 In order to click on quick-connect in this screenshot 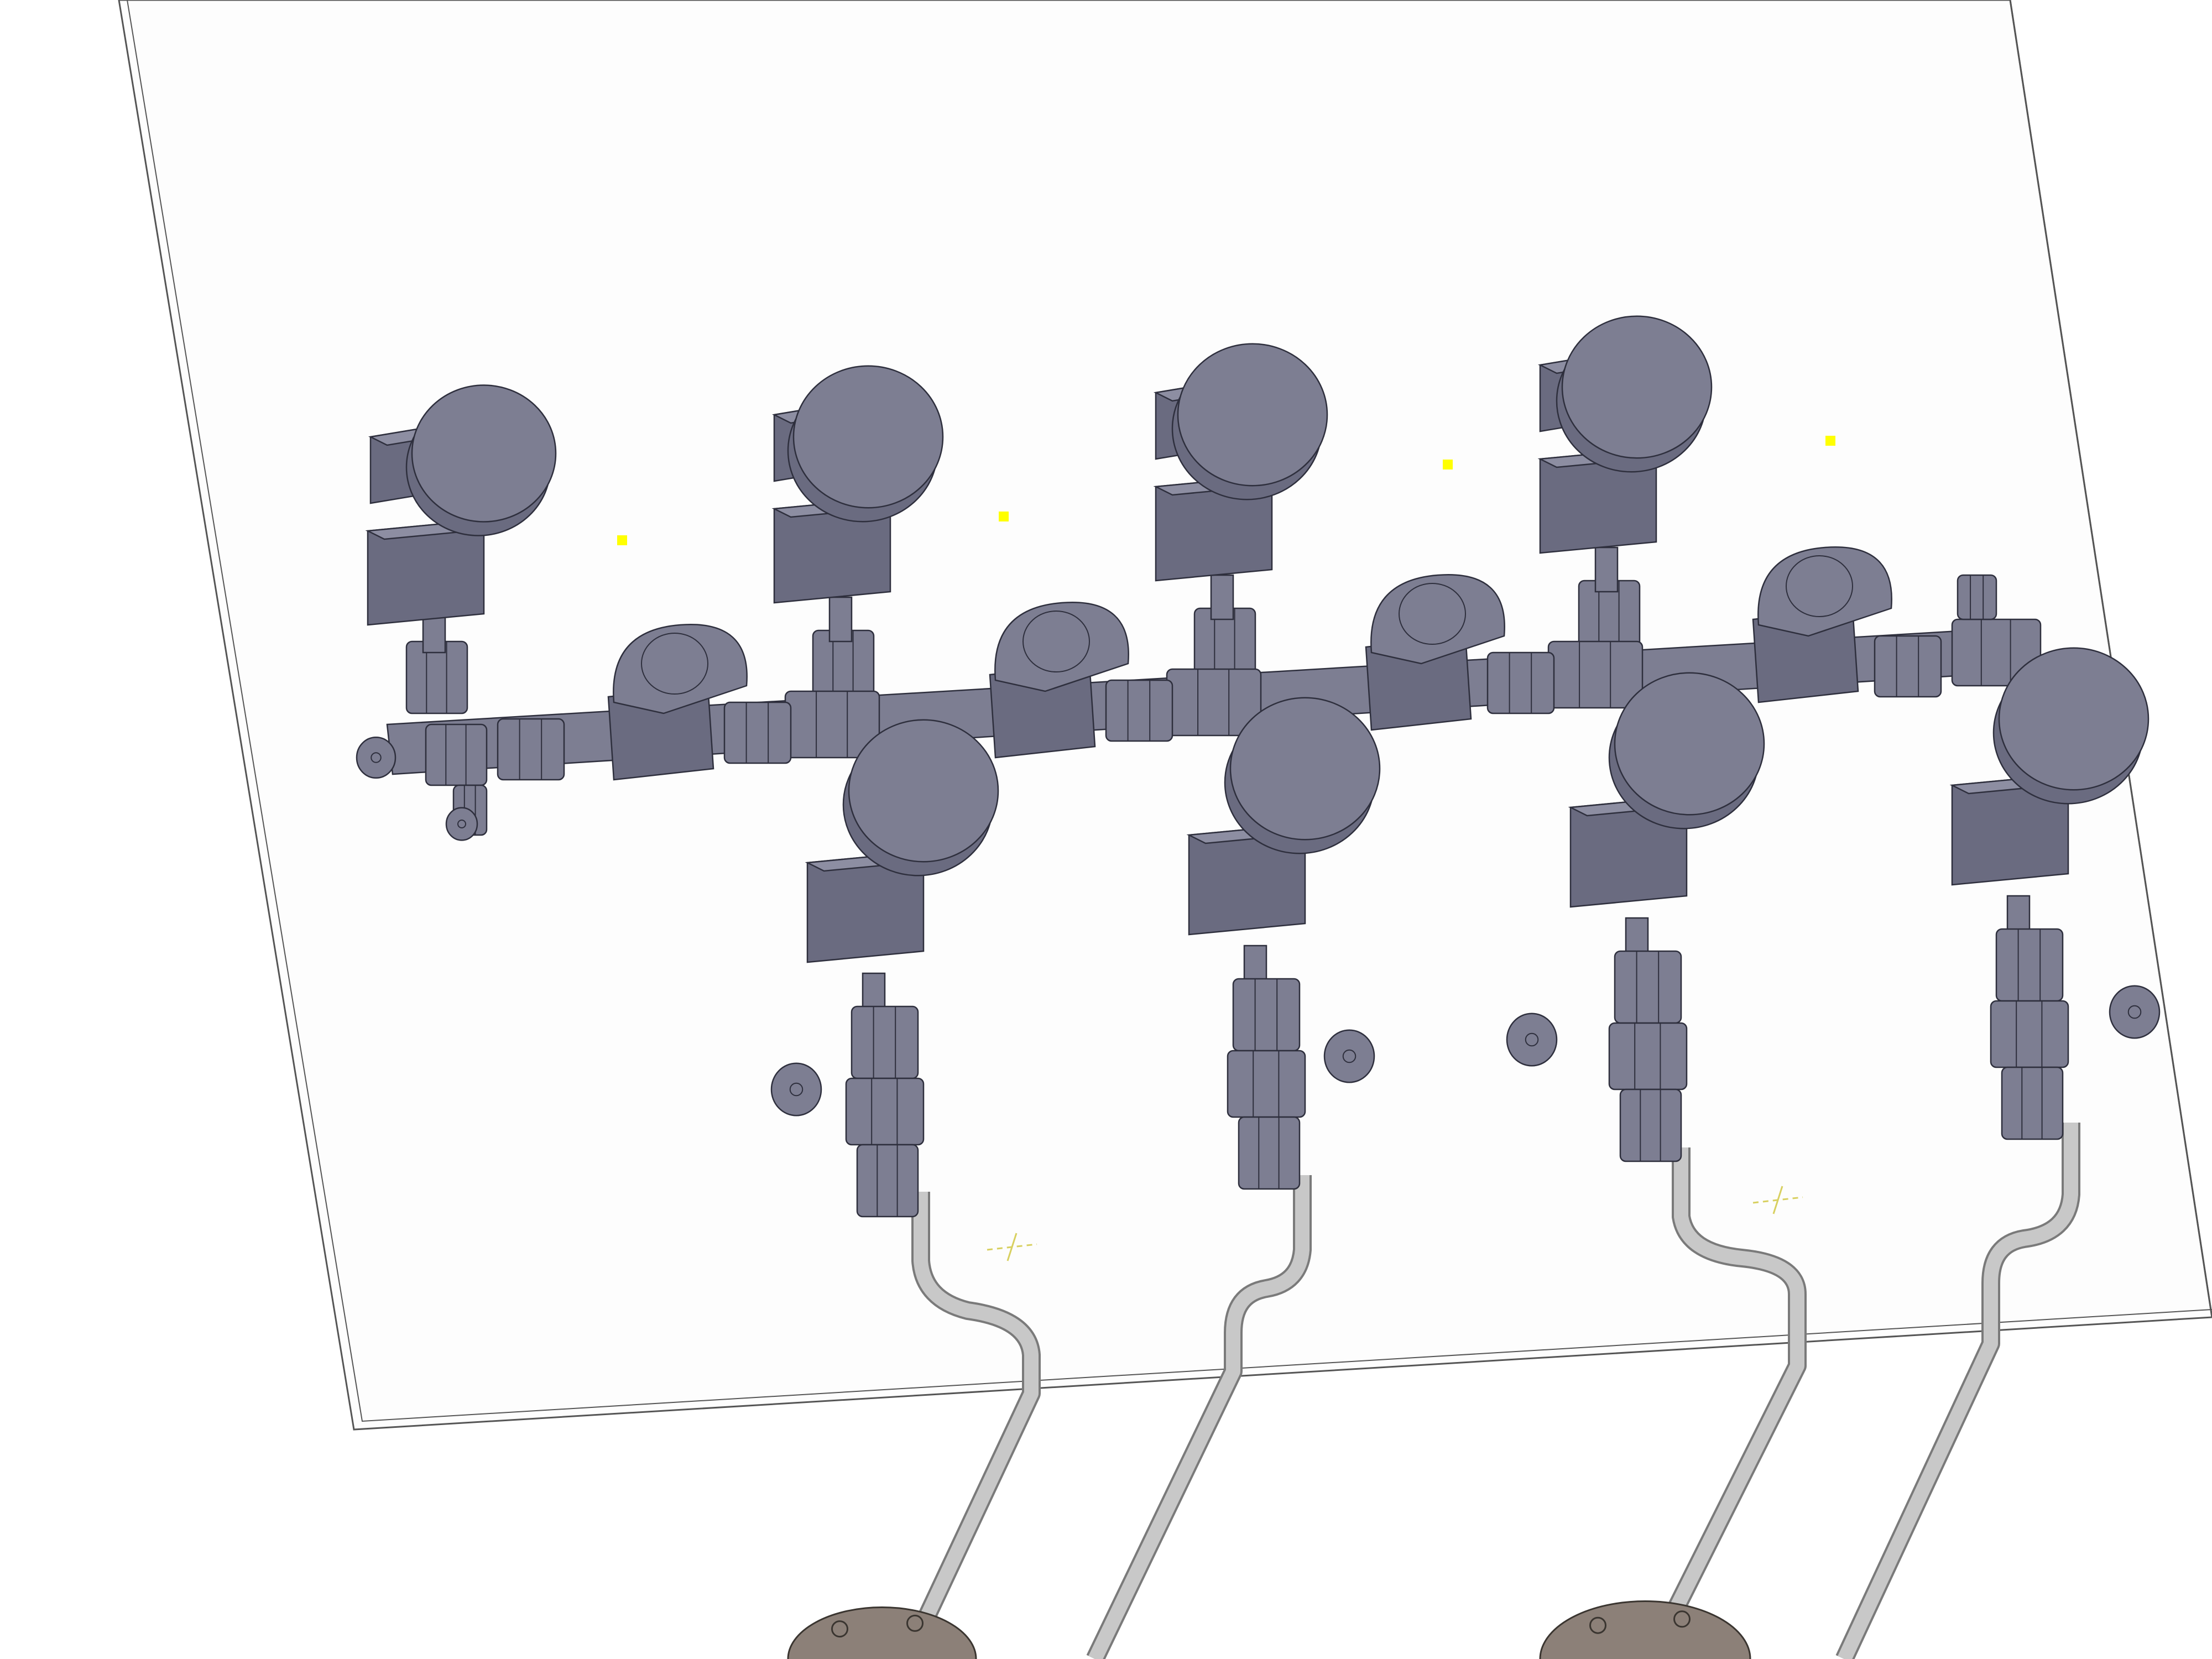, I will do `click(1977, 597)`.